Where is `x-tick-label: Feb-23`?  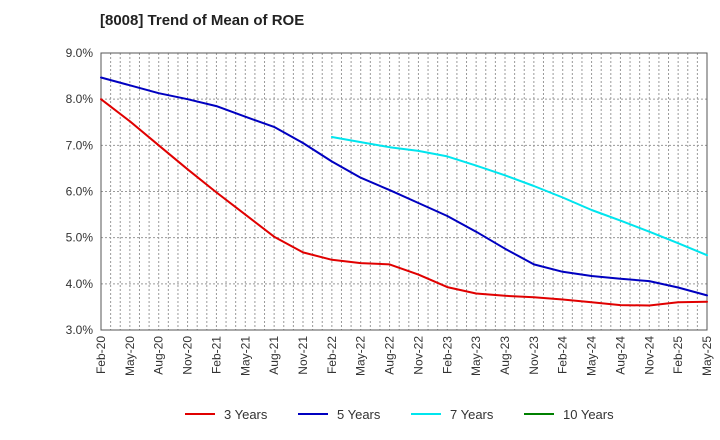 x-tick-label: Feb-23 is located at coordinates (447, 355).